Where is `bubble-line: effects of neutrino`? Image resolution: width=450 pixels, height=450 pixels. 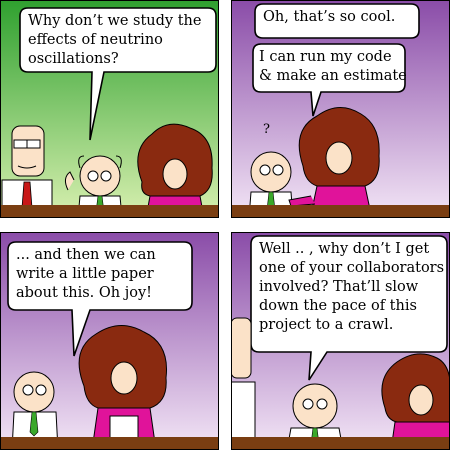
bubble-line: effects of neutrino is located at coordinates (95, 40).